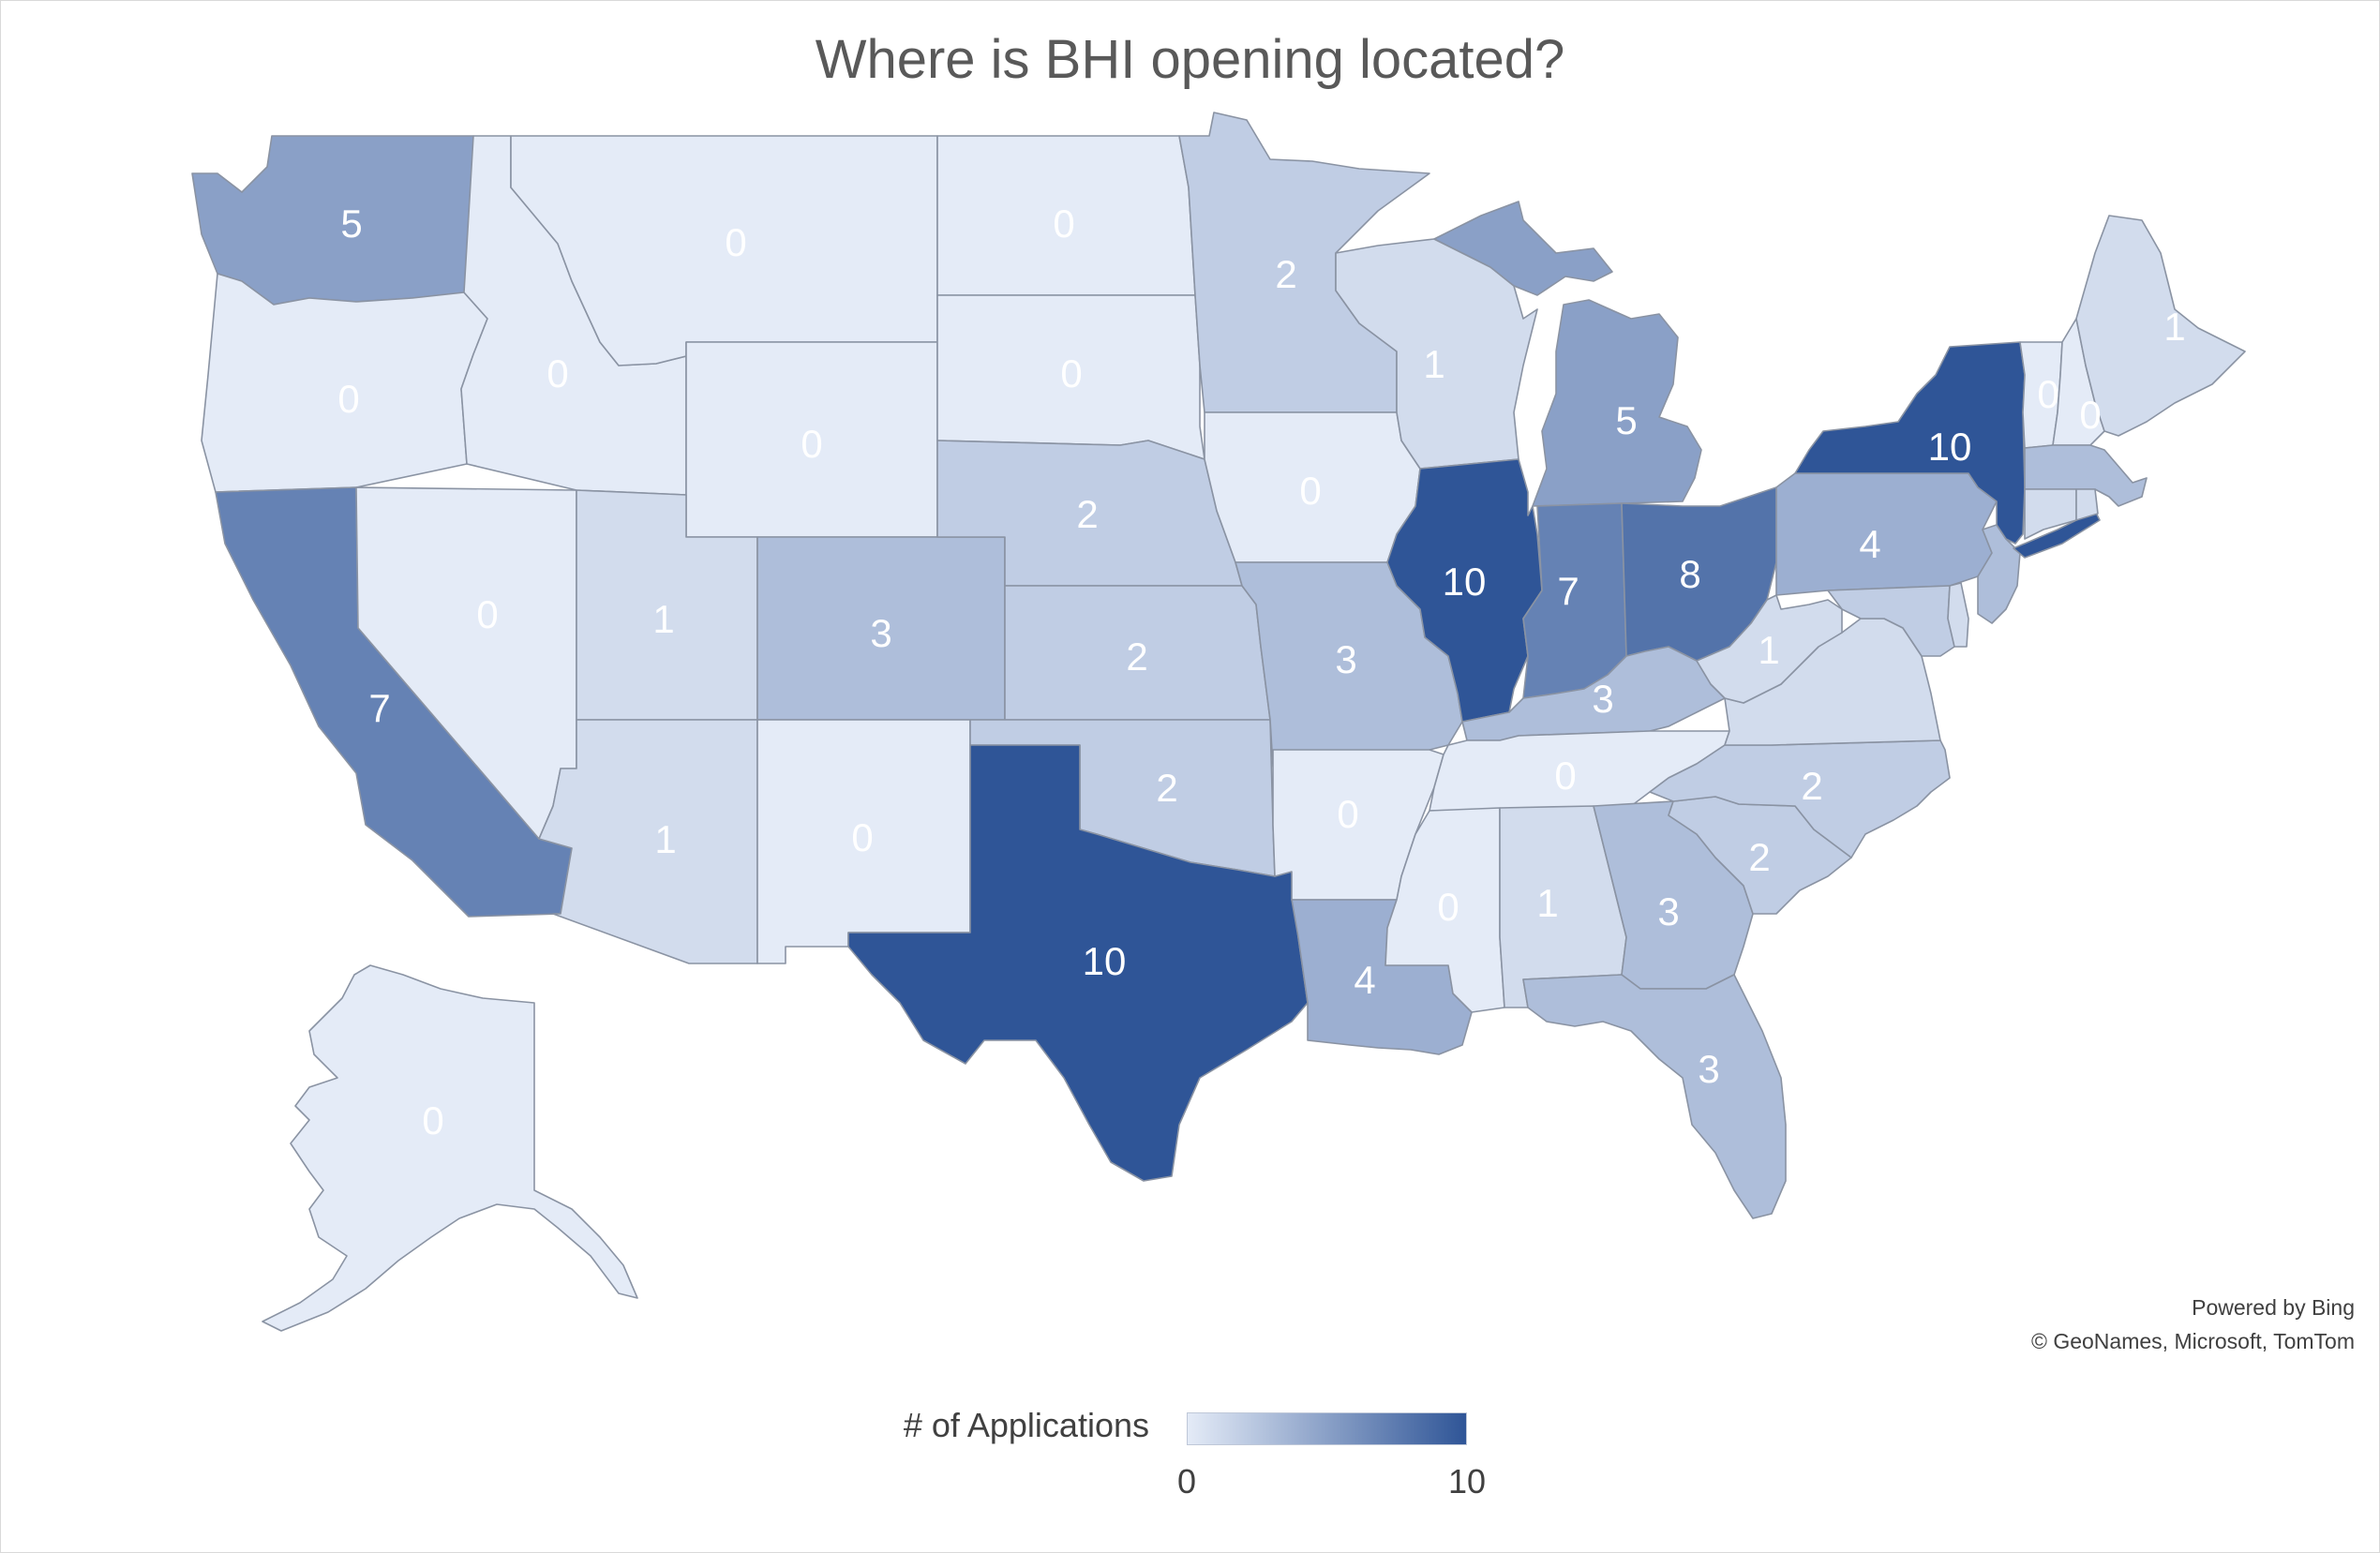  What do you see at coordinates (1886, 534) in the screenshot?
I see `state-pennsylvania` at bounding box center [1886, 534].